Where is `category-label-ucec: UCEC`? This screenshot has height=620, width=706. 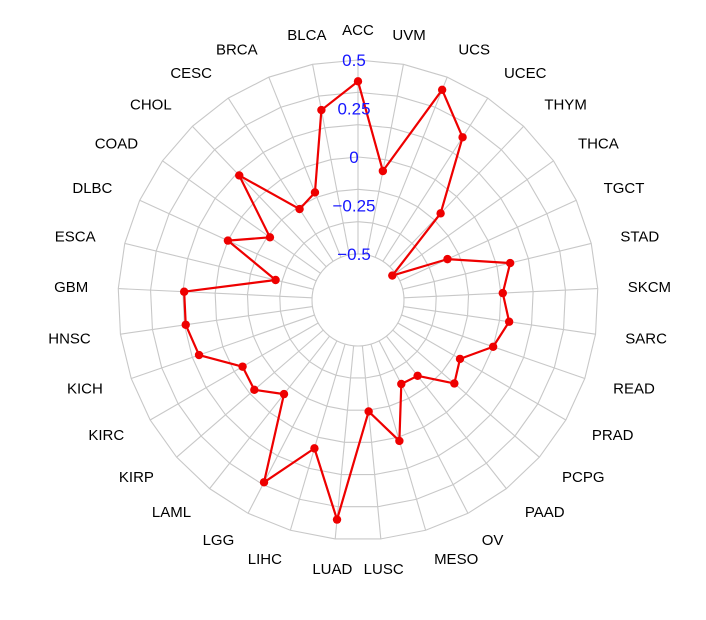
category-label-ucec: UCEC is located at coordinates (525, 73).